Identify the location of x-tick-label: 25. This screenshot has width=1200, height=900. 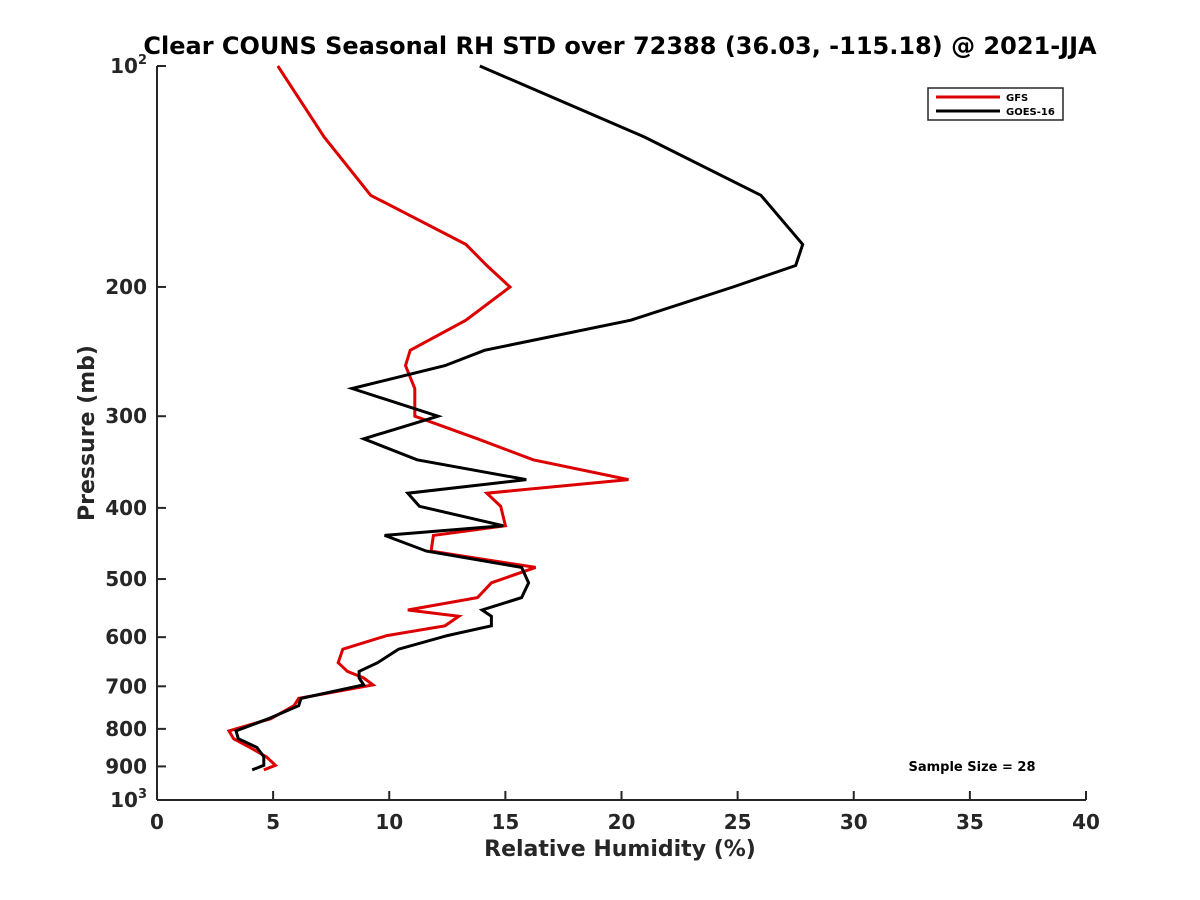
(738, 822).